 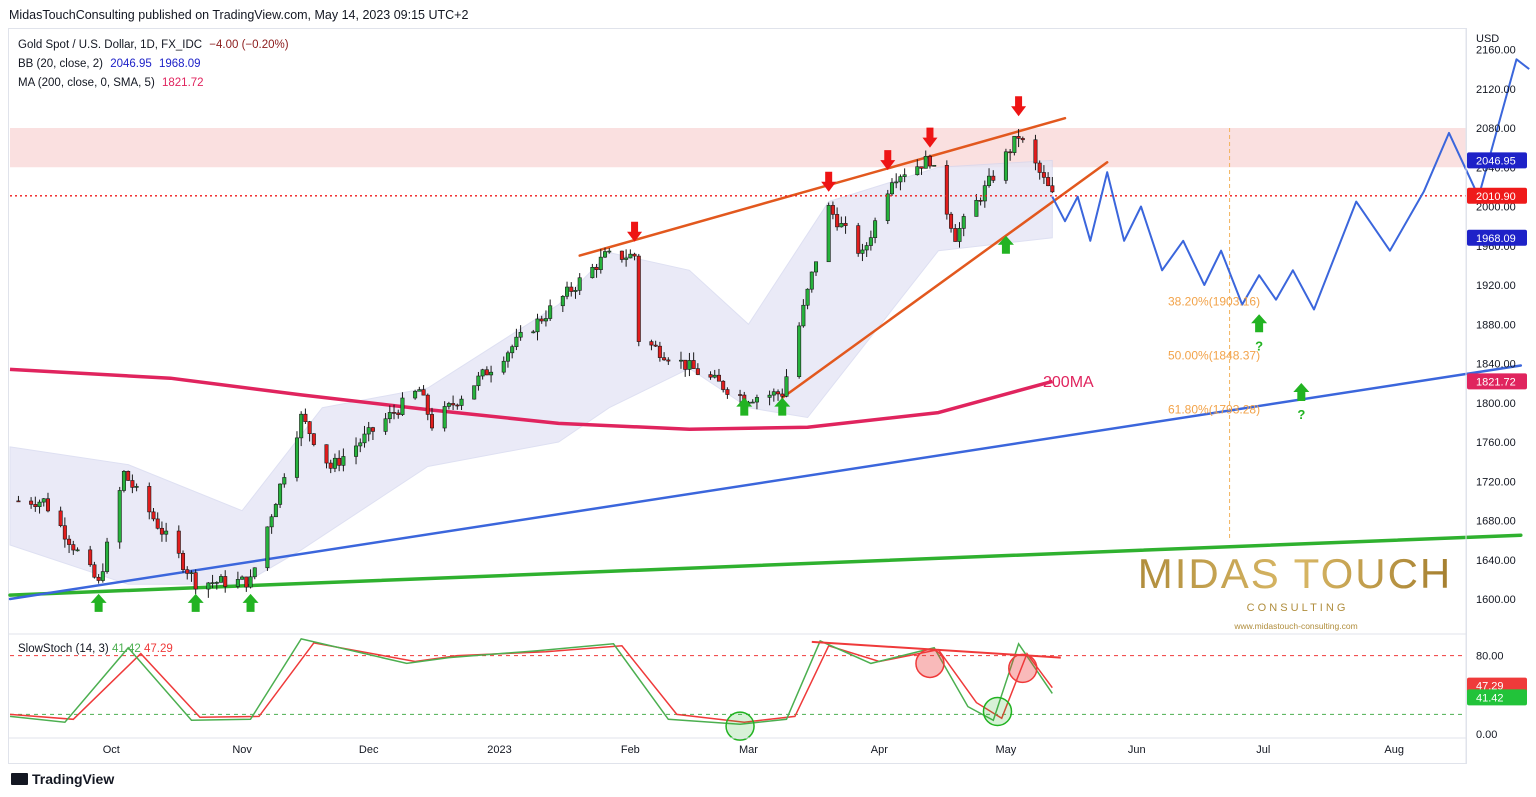 What do you see at coordinates (1214, 409) in the screenshot?
I see `fib-label-2: 61.80%(1793.28)` at bounding box center [1214, 409].